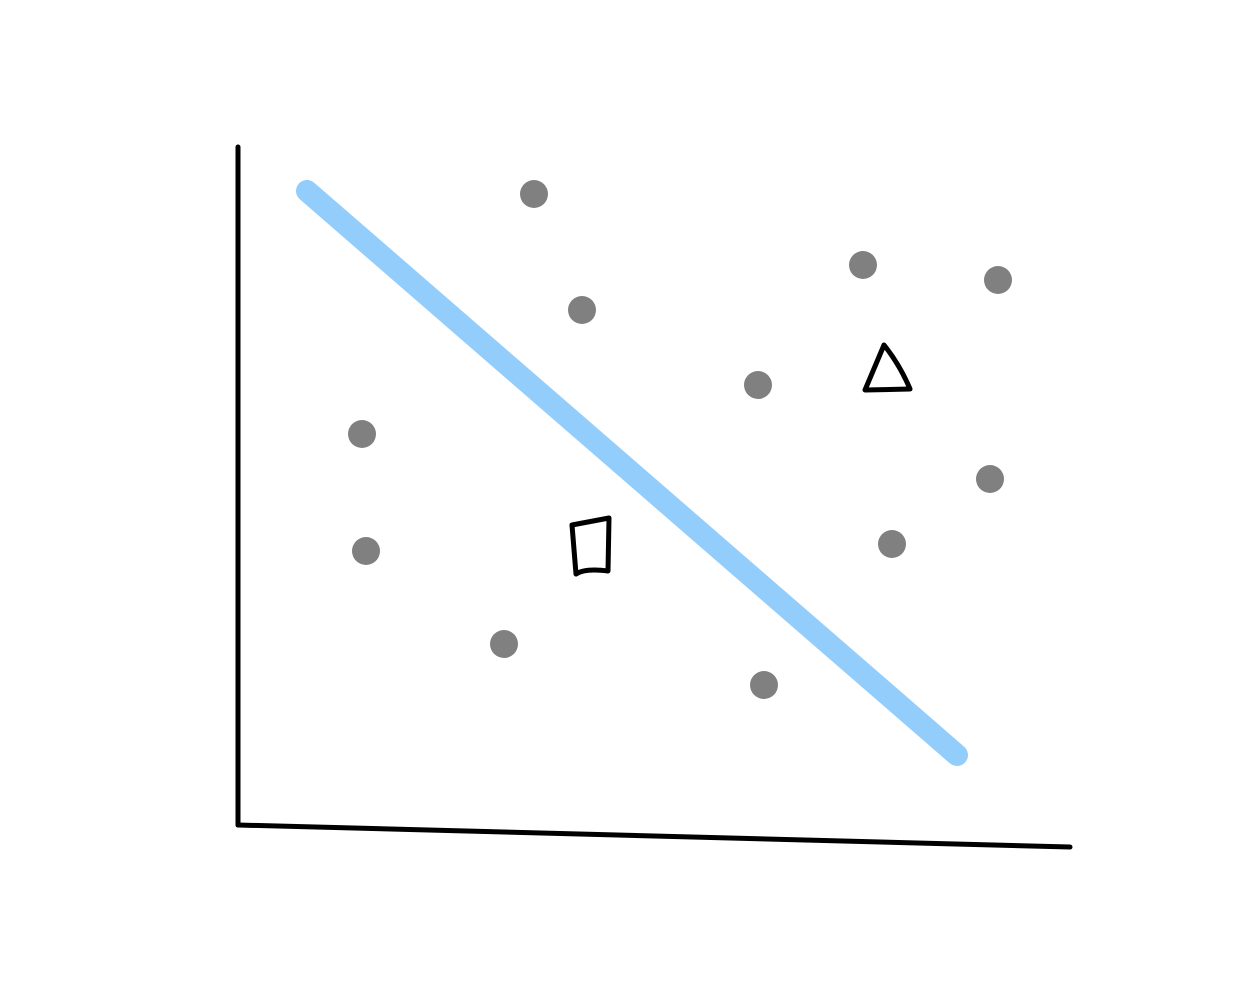 Image resolution: width=1244 pixels, height=1000 pixels. What do you see at coordinates (590, 546) in the screenshot?
I see `square` at bounding box center [590, 546].